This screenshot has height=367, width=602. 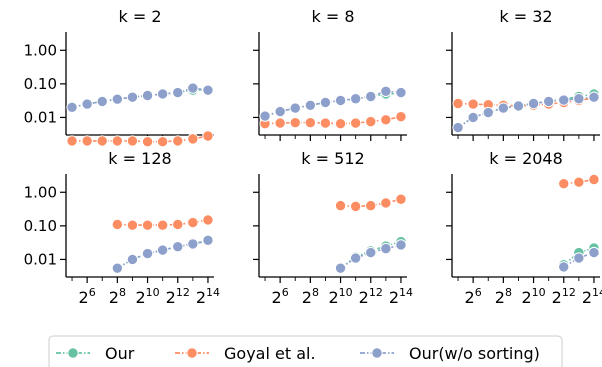 What do you see at coordinates (474, 353) in the screenshot?
I see `legend-label: Our(w/o sorting)` at bounding box center [474, 353].